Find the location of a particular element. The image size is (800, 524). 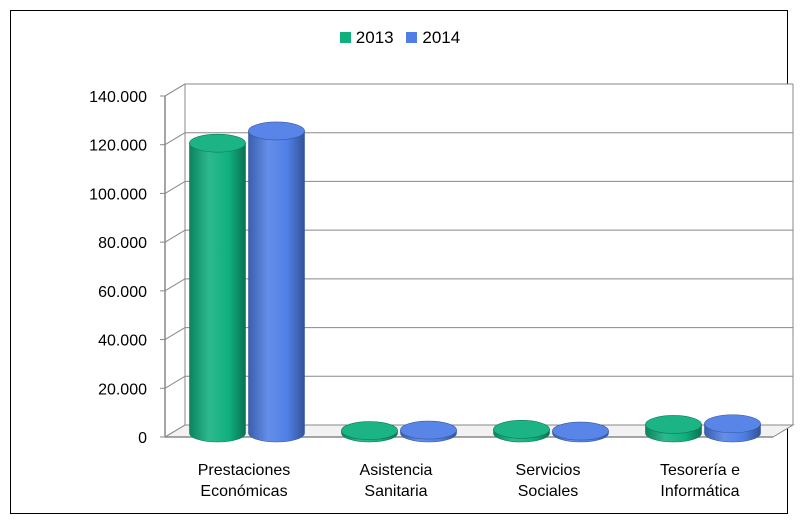

x-tick-label: Económicas is located at coordinates (243, 491).